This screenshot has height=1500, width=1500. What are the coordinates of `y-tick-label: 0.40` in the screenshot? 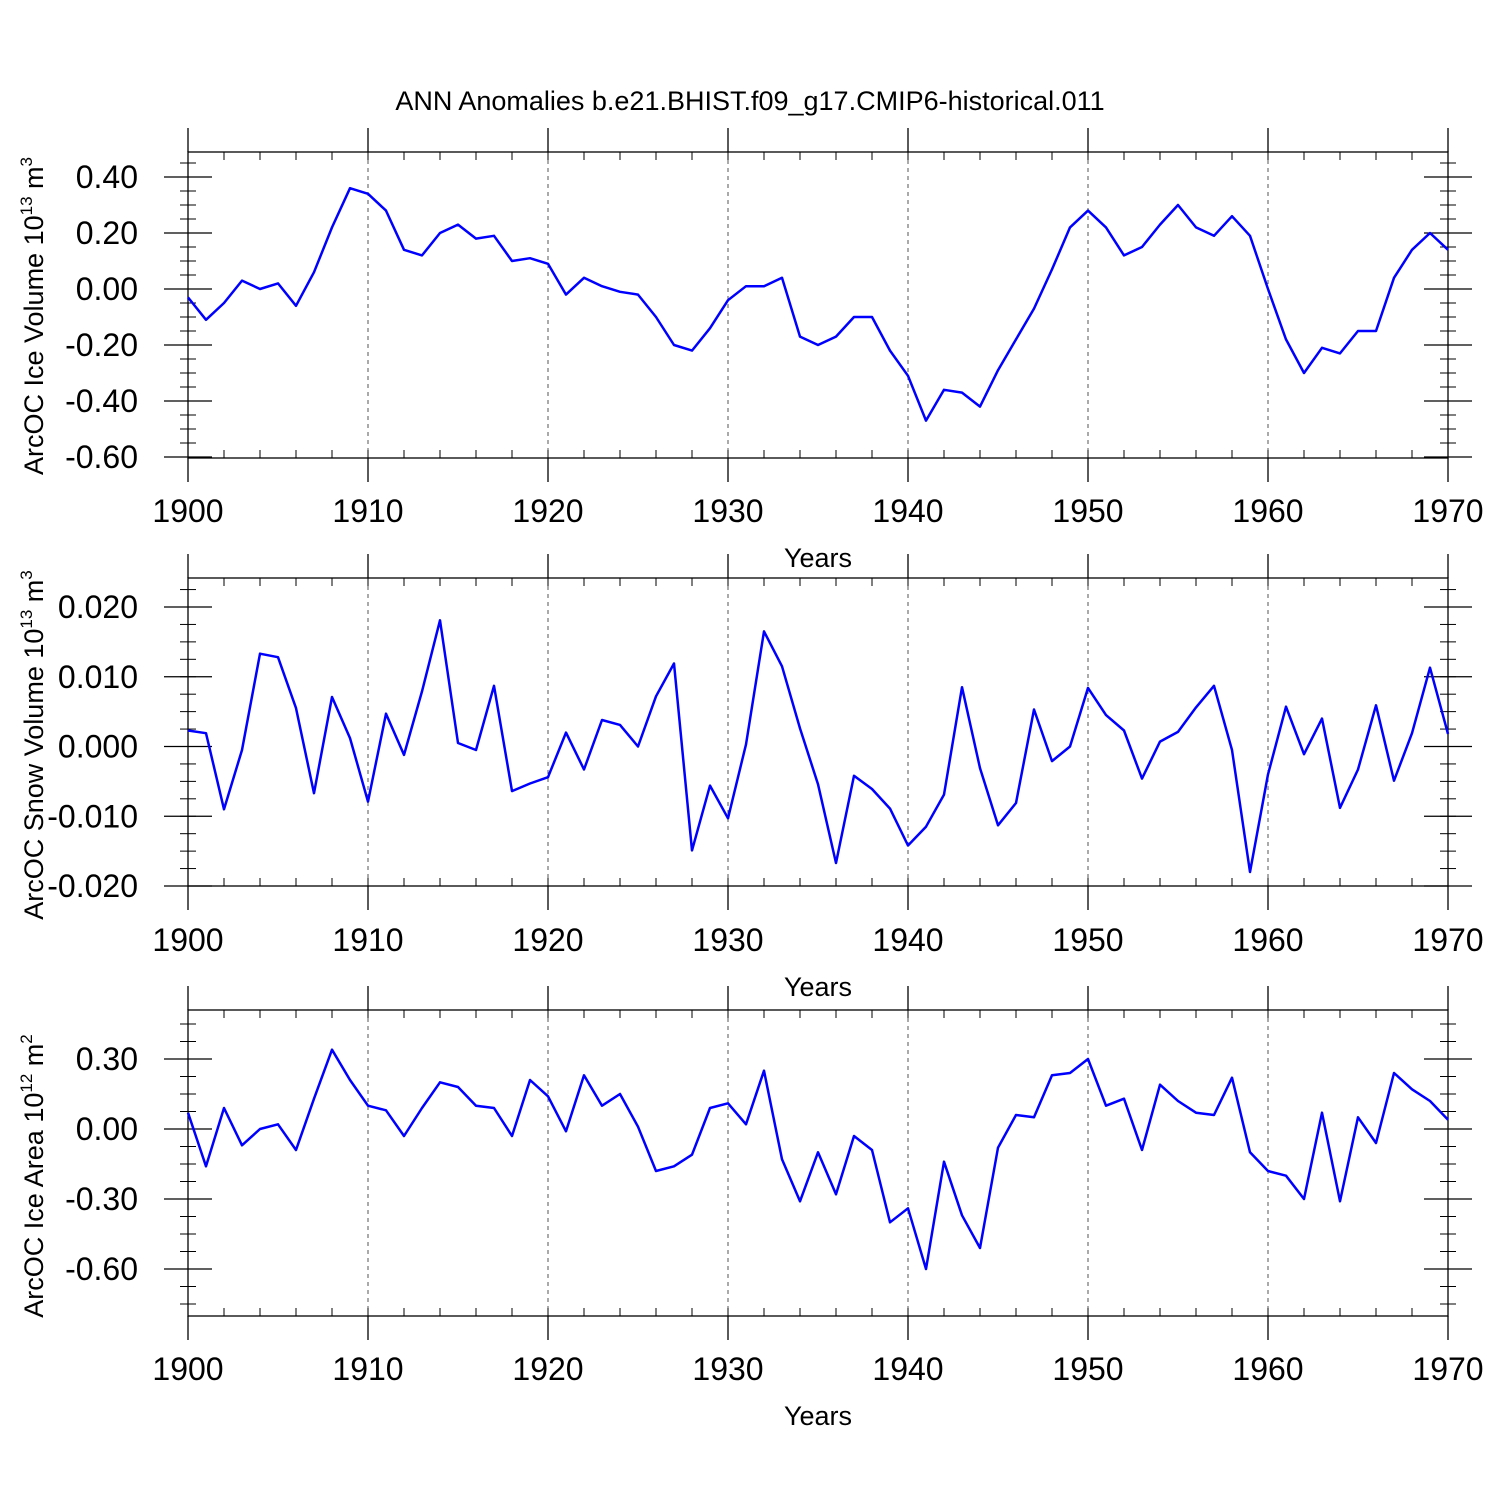 It's located at (107, 177).